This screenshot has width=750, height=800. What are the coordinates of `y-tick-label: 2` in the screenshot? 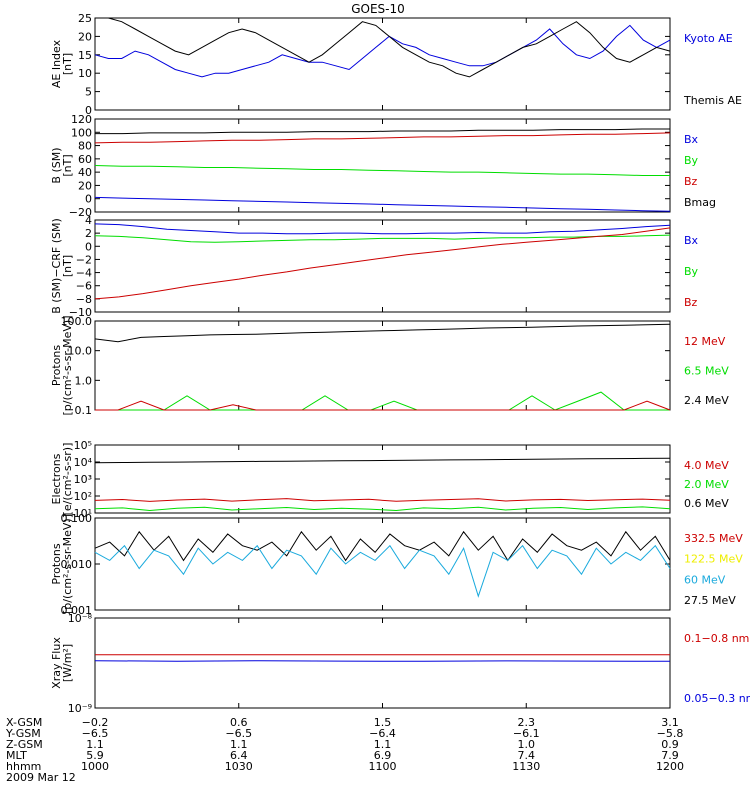 It's located at (88, 233).